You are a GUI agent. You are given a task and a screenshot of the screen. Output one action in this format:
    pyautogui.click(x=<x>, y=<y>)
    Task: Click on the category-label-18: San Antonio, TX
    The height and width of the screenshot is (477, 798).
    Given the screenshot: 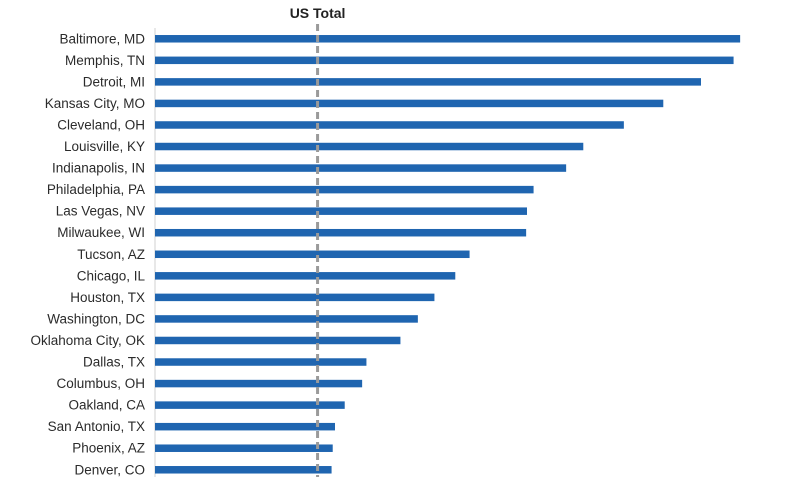 What is the action you would take?
    pyautogui.click(x=96, y=426)
    